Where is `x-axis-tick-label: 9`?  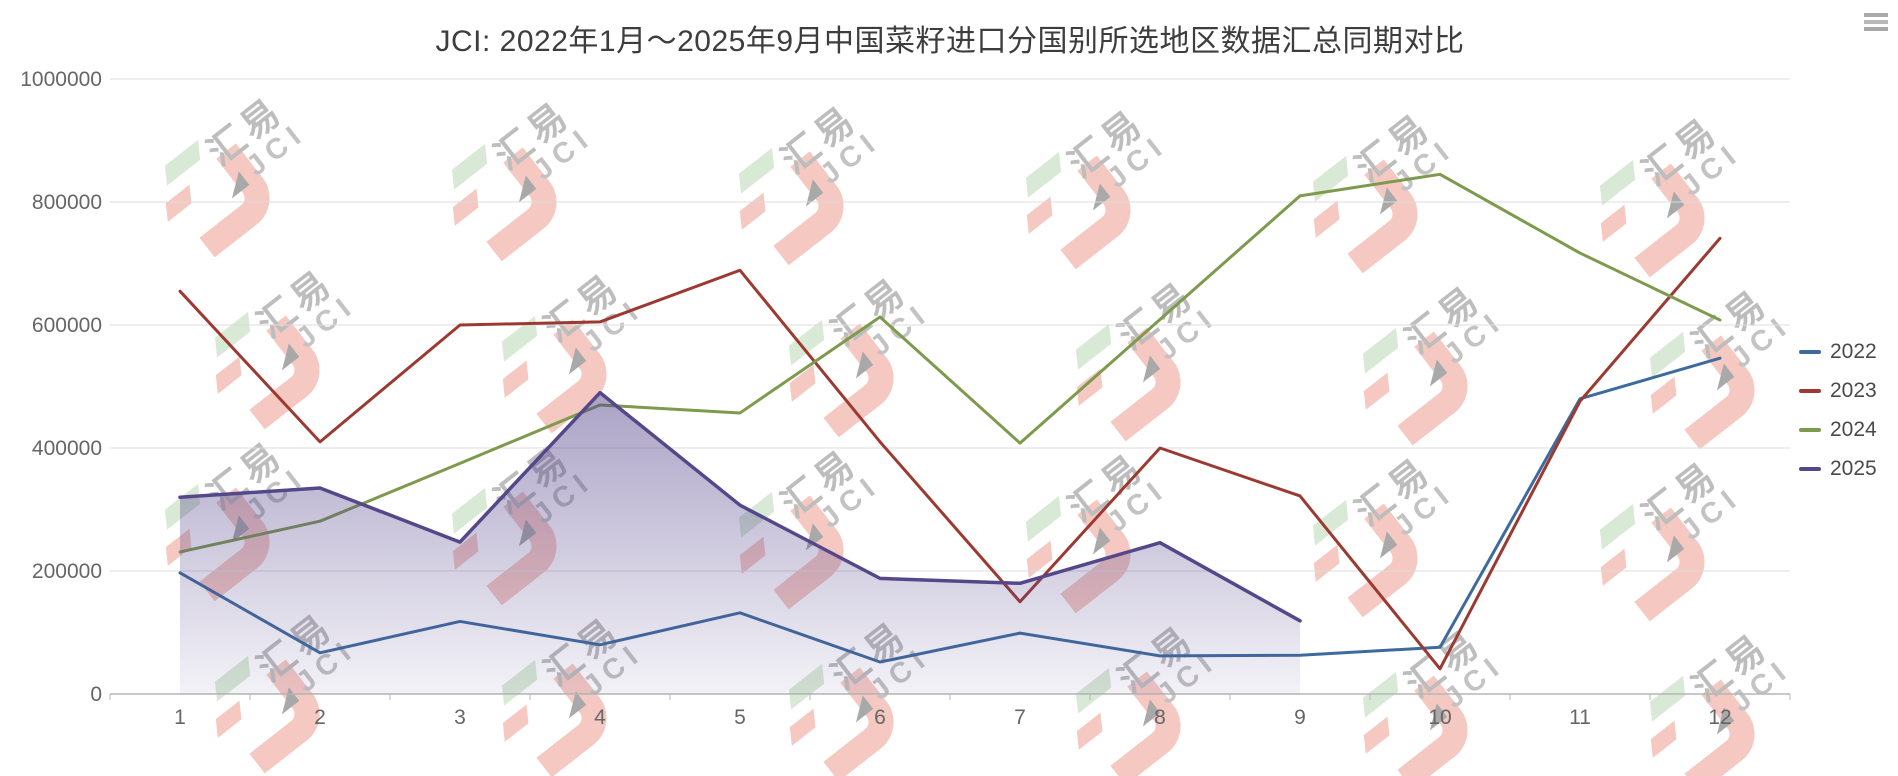 x-axis-tick-label: 9 is located at coordinates (1300, 717).